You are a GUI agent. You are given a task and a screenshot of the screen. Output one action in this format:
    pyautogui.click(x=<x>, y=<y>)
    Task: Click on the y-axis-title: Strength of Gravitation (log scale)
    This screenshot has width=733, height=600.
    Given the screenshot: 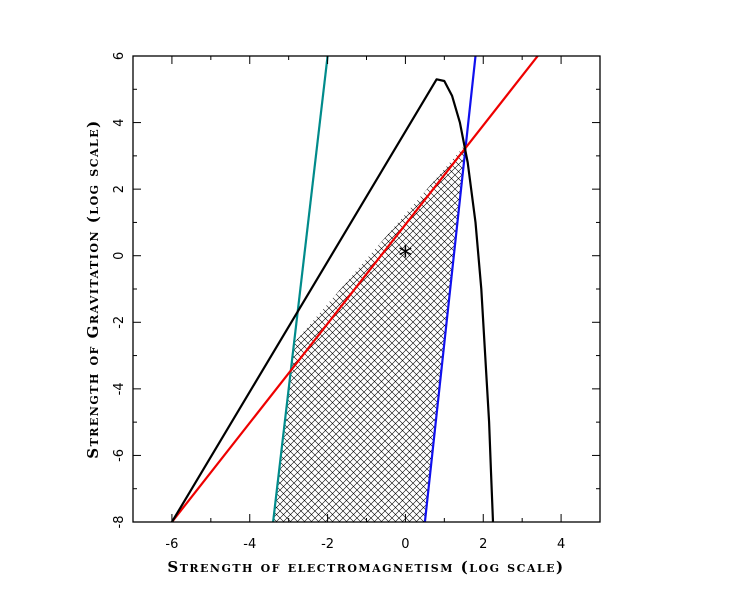 What is the action you would take?
    pyautogui.click(x=93, y=288)
    